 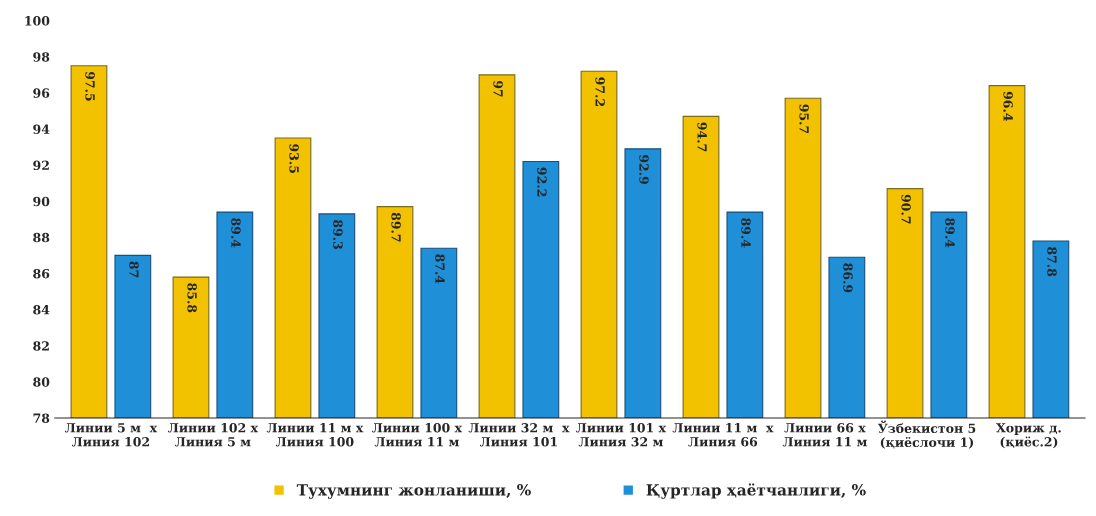 What do you see at coordinates (1028, 436) in the screenshot?
I see `x-tick-label: Хориж д. (қиёс.2)` at bounding box center [1028, 436].